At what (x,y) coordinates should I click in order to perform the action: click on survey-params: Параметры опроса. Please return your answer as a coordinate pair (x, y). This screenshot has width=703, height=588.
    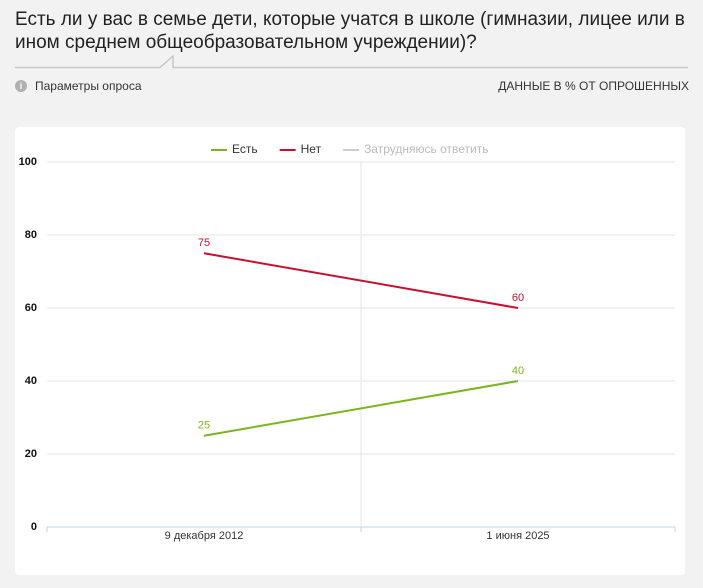
    Looking at the image, I should click on (88, 86).